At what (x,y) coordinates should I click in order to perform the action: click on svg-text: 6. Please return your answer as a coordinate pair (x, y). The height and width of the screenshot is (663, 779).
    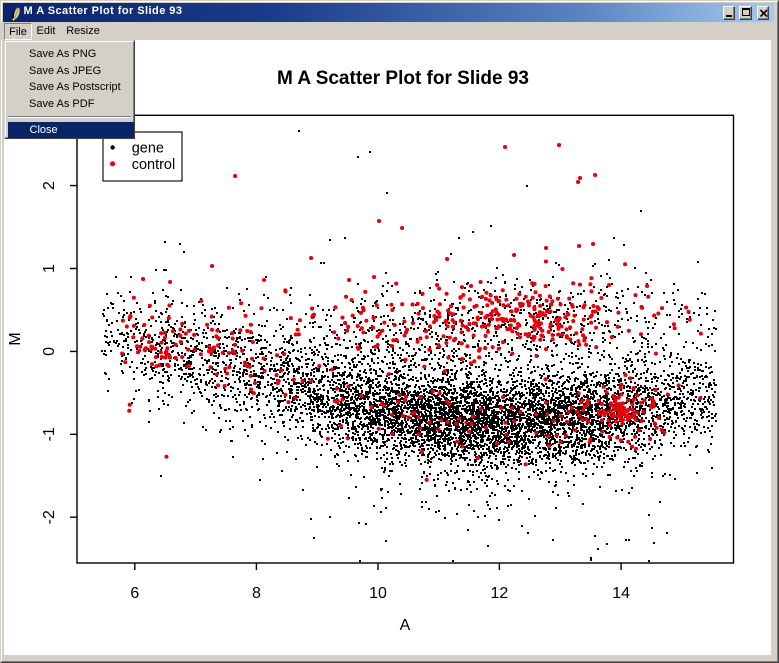
    Looking at the image, I should click on (134, 593).